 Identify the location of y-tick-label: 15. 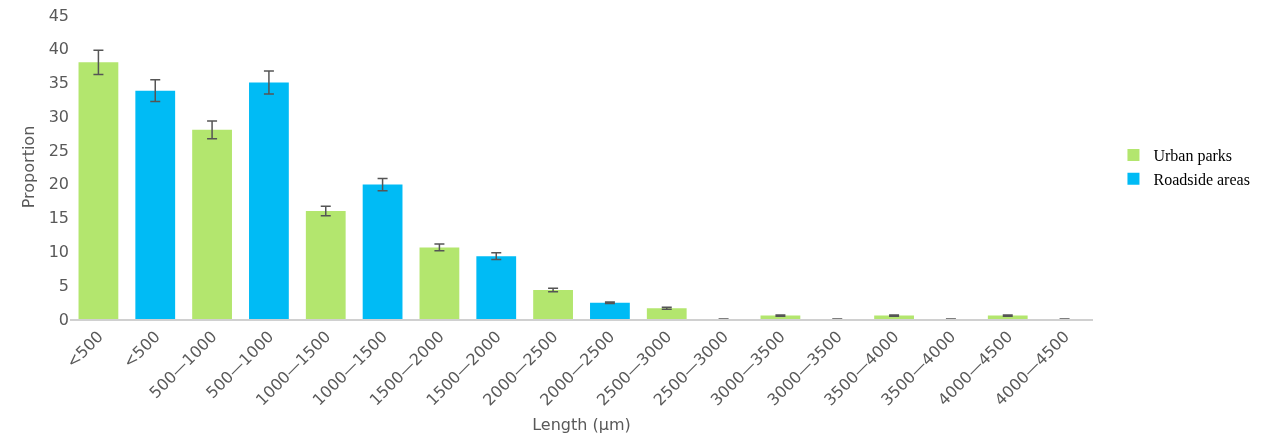
(58, 218).